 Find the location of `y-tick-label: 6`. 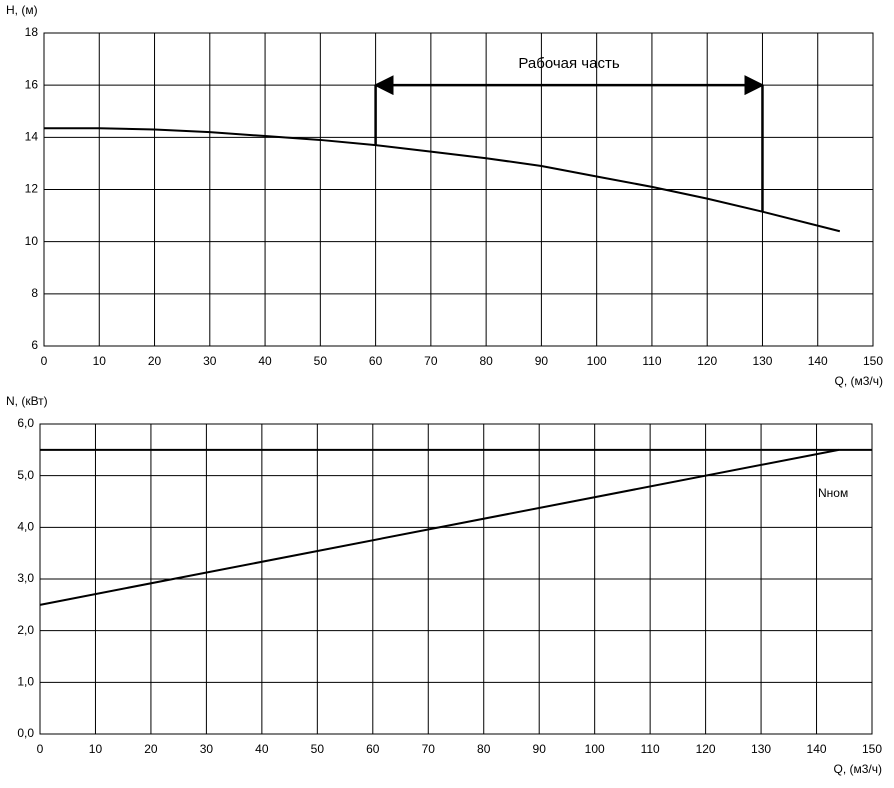

y-tick-label: 6 is located at coordinates (34, 345).